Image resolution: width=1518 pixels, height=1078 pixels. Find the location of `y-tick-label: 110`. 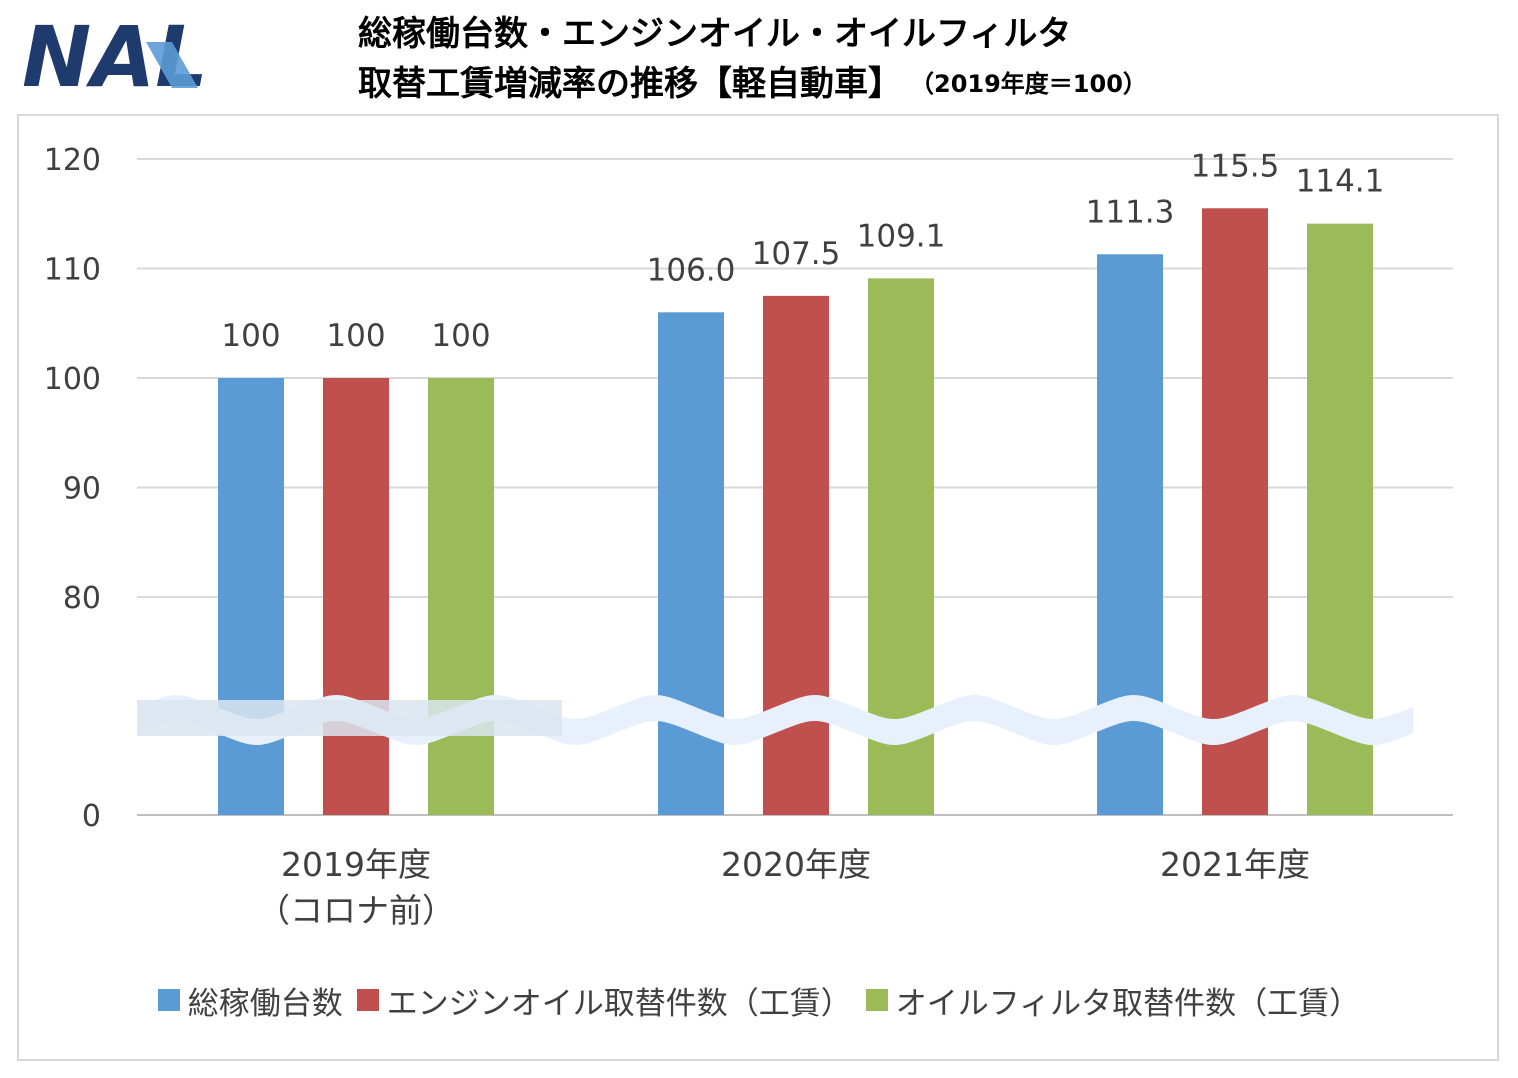

y-tick-label: 110 is located at coordinates (72, 270).